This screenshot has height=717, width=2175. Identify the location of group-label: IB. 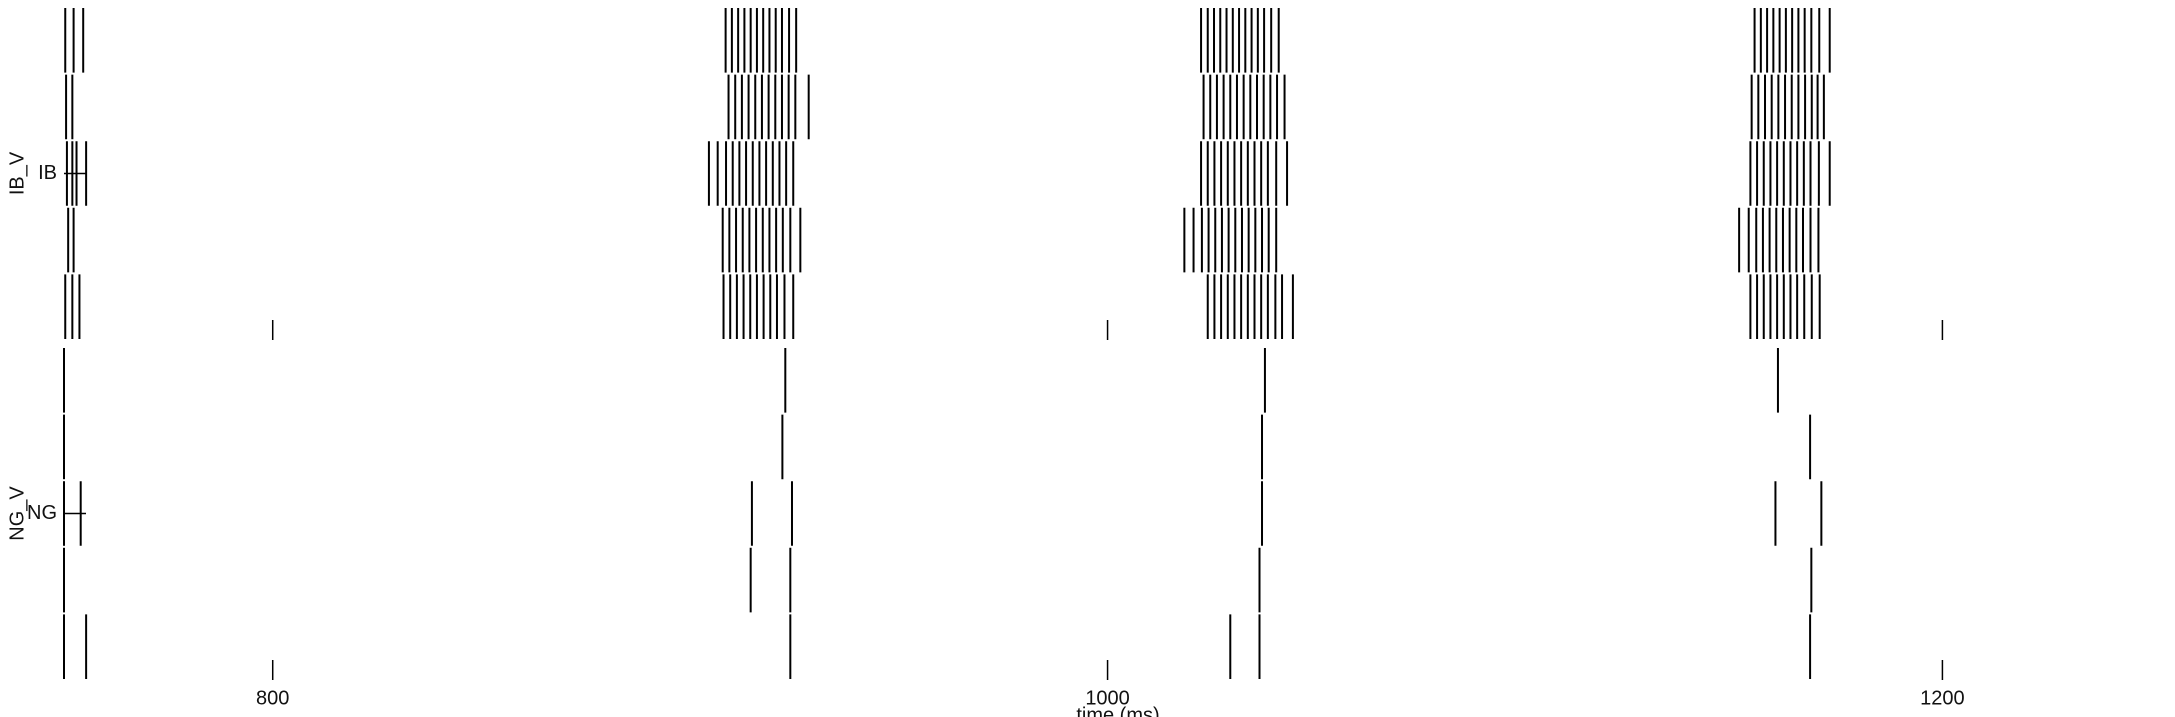
(47, 173).